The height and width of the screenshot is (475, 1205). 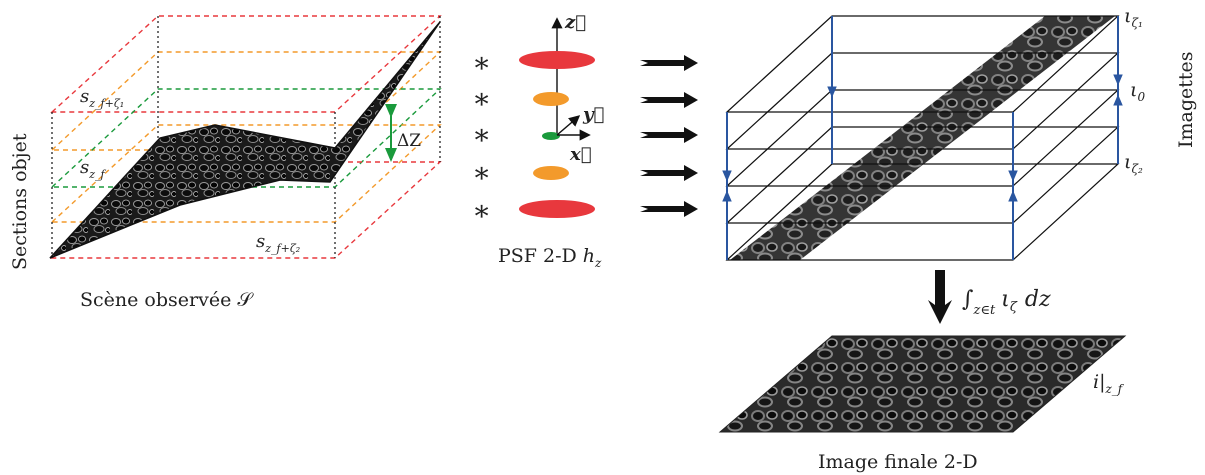 What do you see at coordinates (409, 141) in the screenshot?
I see `delta-z-label: ΔZ` at bounding box center [409, 141].